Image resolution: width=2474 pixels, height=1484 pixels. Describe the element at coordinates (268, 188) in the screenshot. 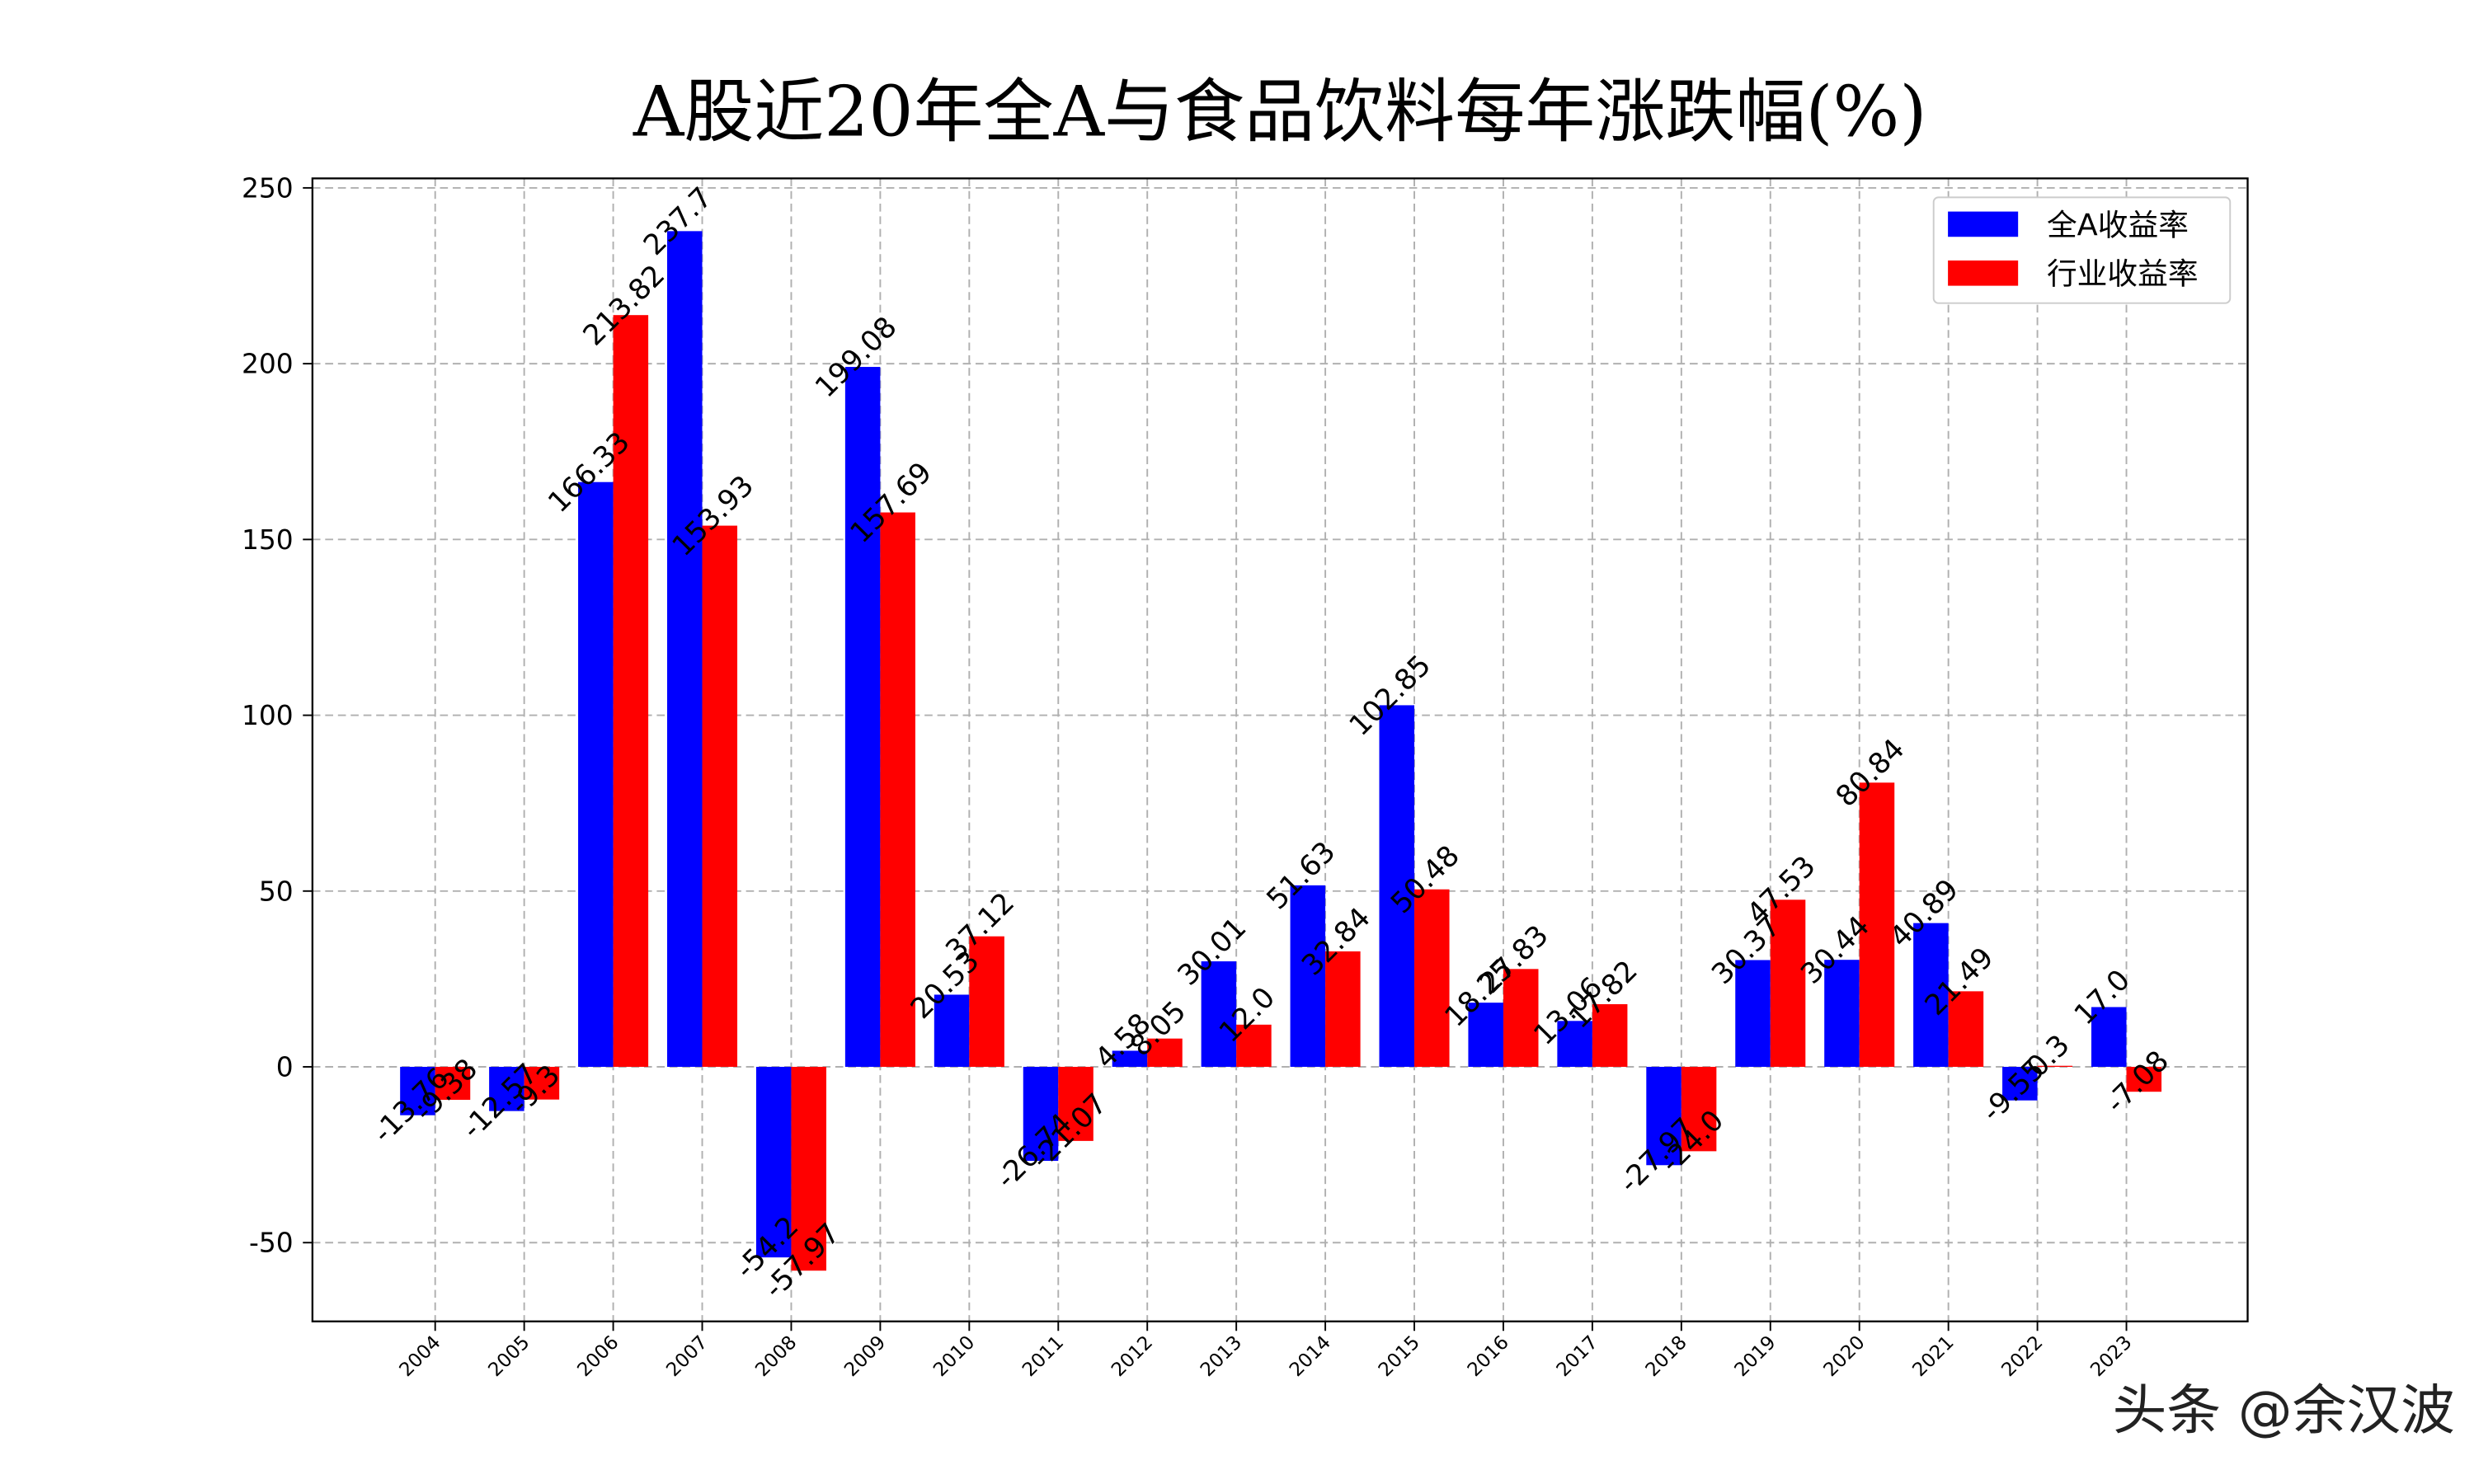

I see `y-tick-label: 250` at that location.